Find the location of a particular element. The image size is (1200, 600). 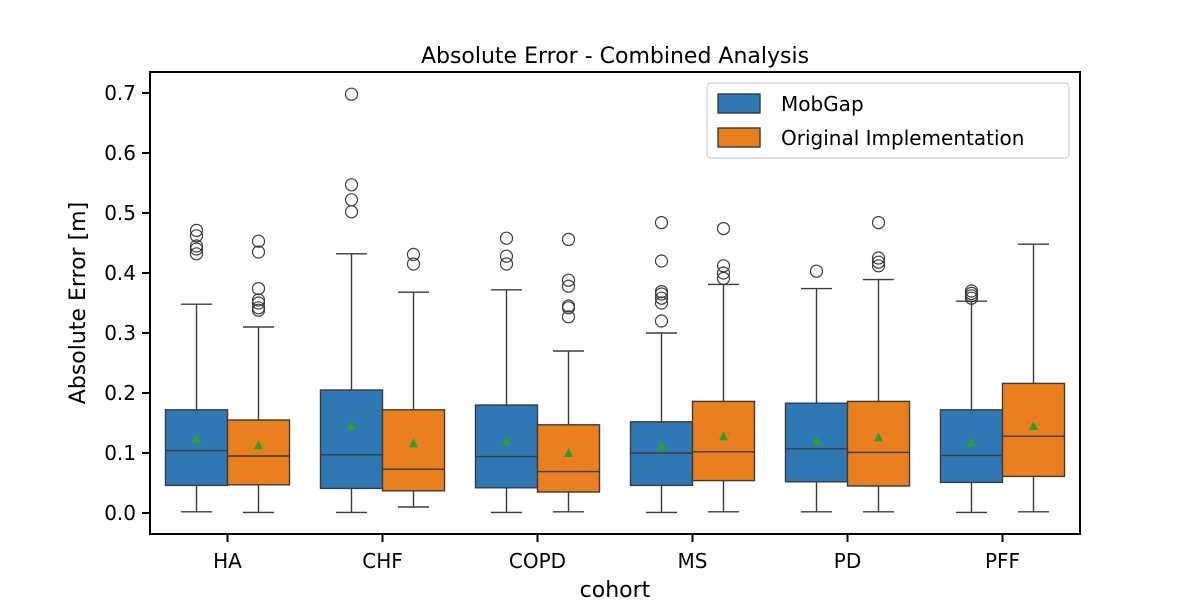

legend-box is located at coordinates (888, 120).